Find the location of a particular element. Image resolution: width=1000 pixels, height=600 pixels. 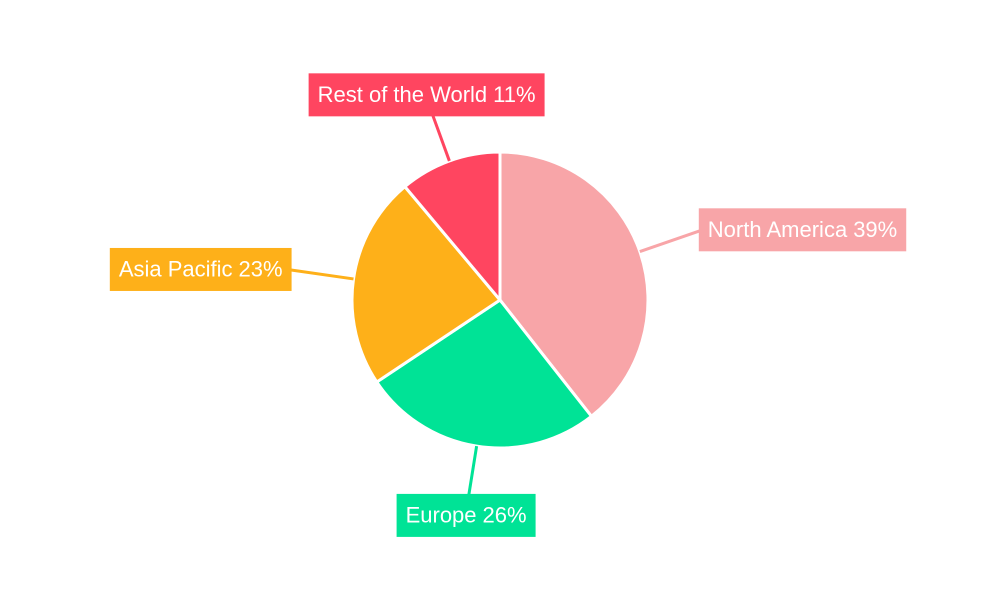

data-label: North America 39% is located at coordinates (802, 230).